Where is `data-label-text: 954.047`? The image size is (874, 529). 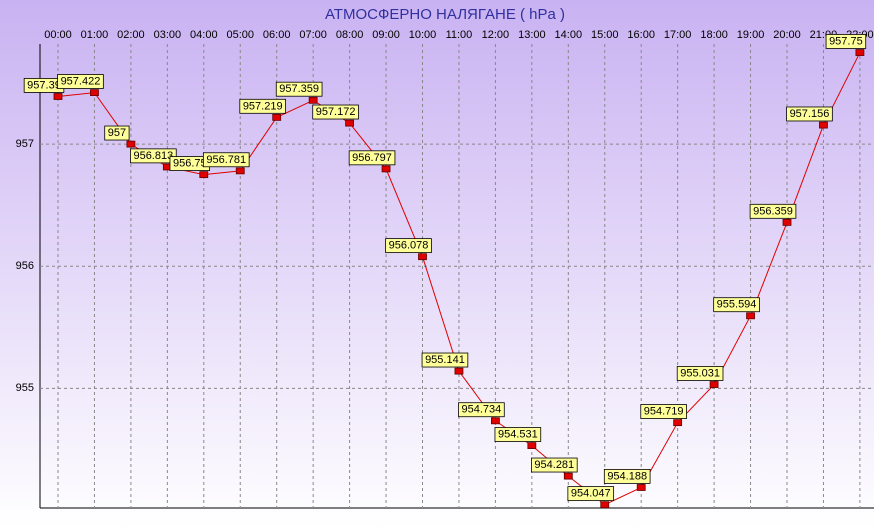 data-label-text: 954.047 is located at coordinates (591, 494).